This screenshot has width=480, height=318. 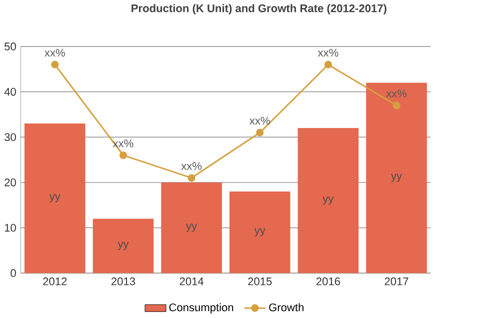 What do you see at coordinates (328, 281) in the screenshot?
I see `x-tick-label: 2016` at bounding box center [328, 281].